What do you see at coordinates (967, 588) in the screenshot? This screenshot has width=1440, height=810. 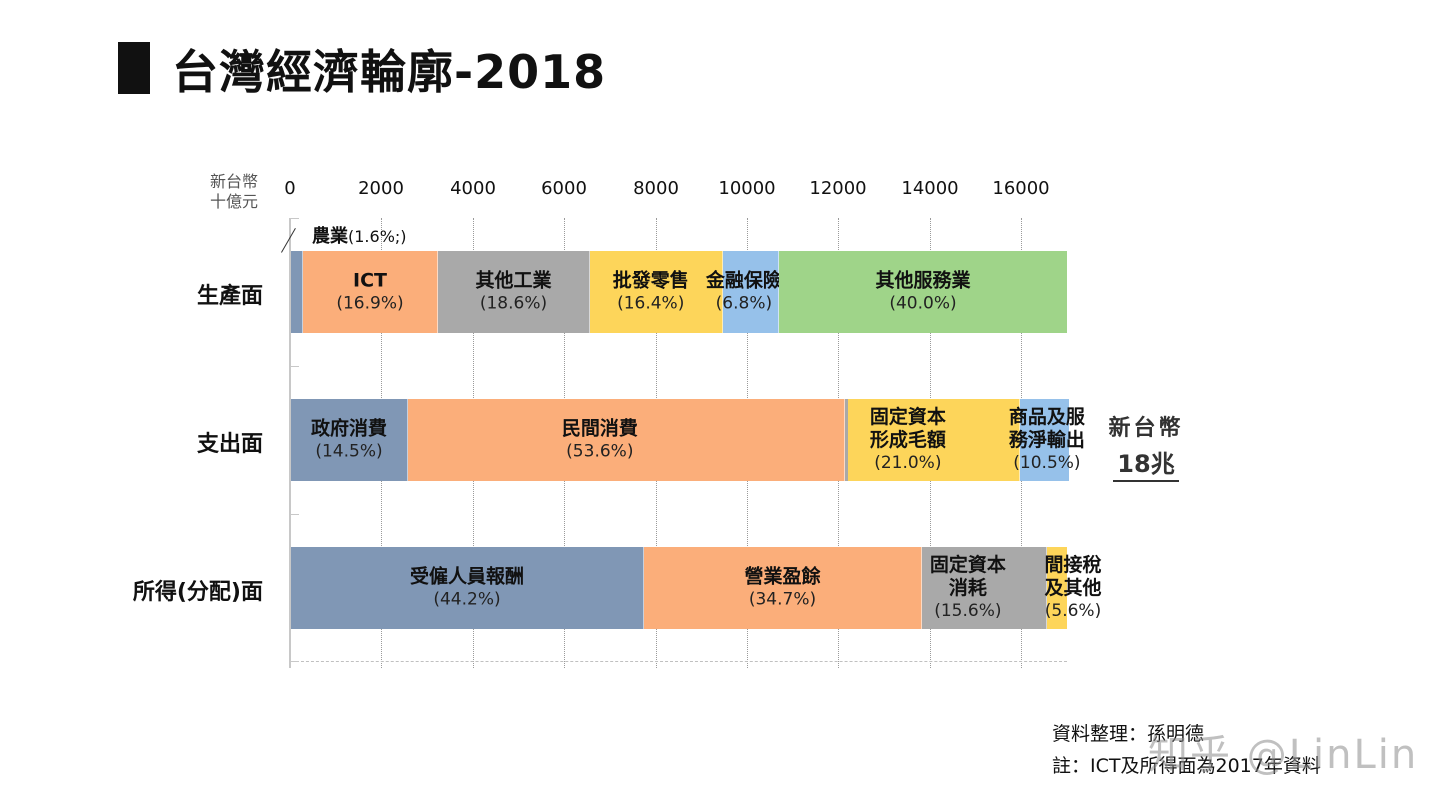 I see `segment-name-line-2: 消耗` at bounding box center [967, 588].